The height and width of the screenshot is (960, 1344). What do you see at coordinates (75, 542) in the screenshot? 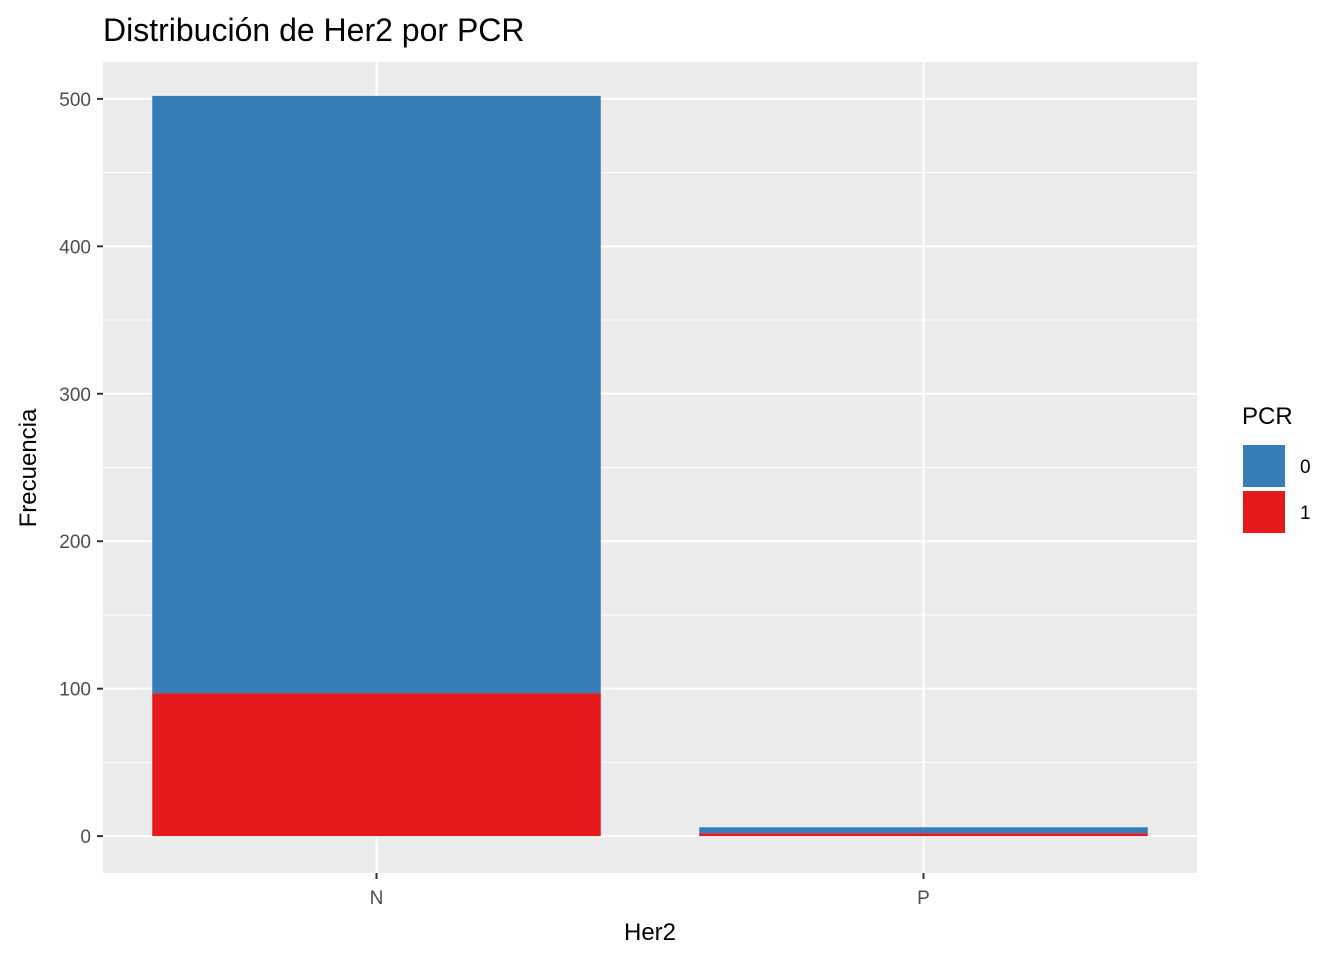
I see `y-tick-label: 200` at bounding box center [75, 542].